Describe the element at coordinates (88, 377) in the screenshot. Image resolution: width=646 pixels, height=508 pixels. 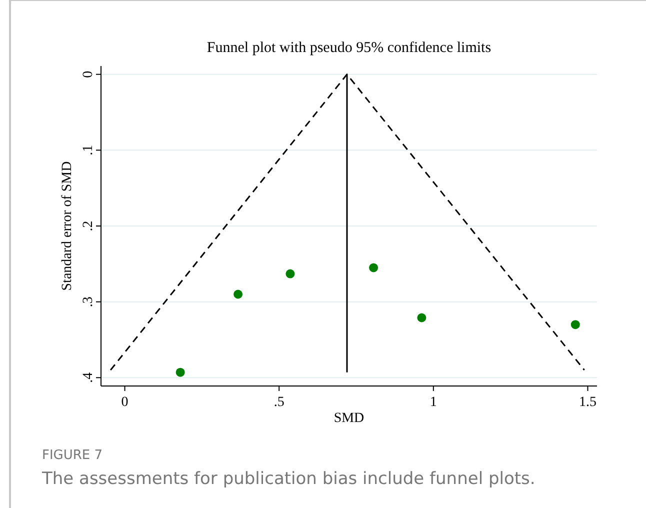
I see `y-tick-label: .4` at that location.